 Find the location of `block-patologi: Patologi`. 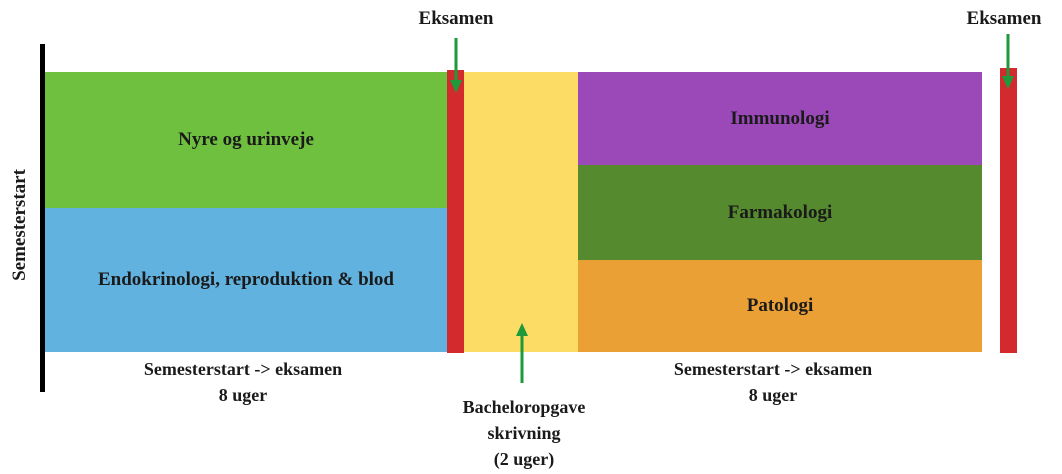

block-patologi: Patologi is located at coordinates (780, 306).